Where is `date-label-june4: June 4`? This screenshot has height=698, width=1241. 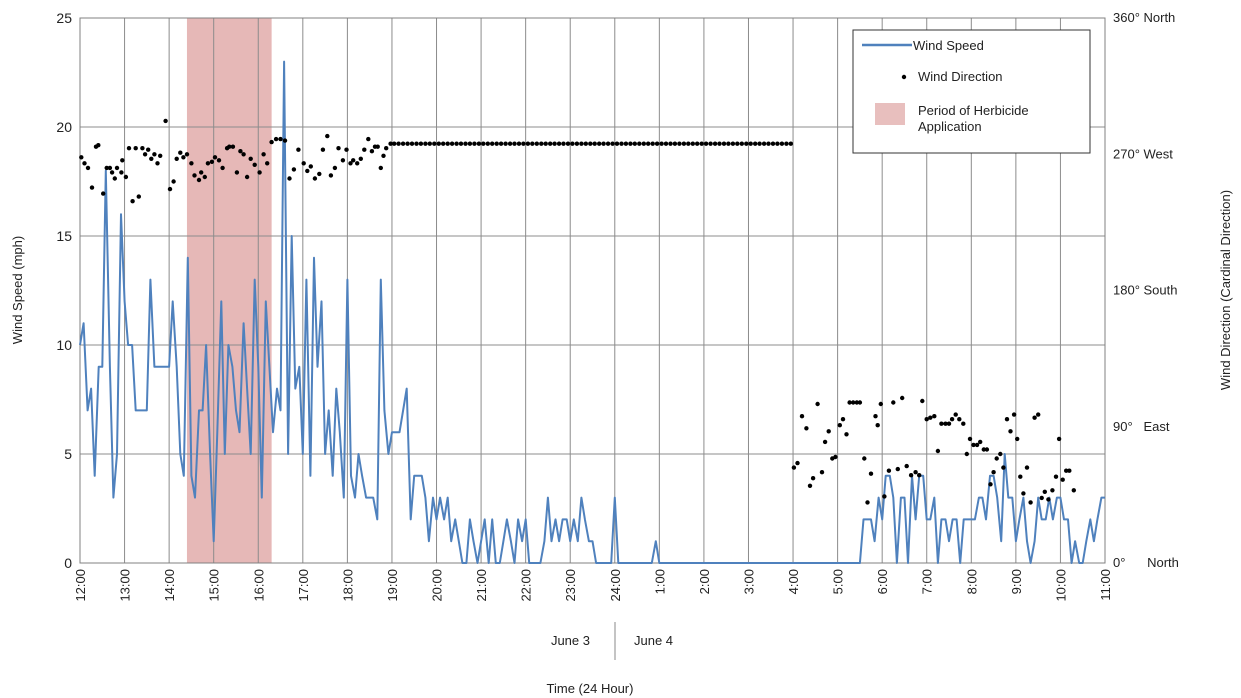 date-label-june4: June 4 is located at coordinates (653, 640).